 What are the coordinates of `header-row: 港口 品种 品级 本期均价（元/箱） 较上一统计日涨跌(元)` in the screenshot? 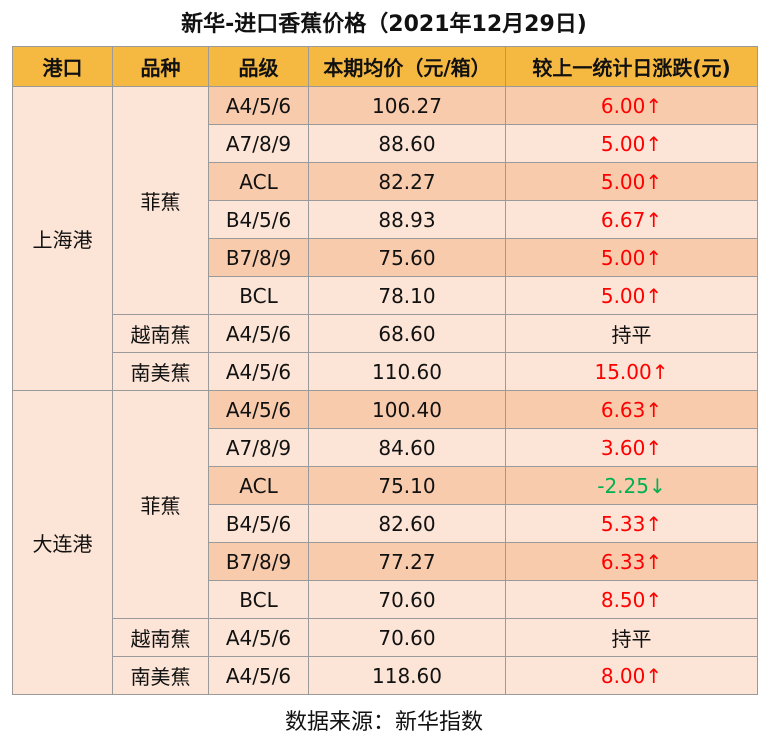 It's located at (385, 66).